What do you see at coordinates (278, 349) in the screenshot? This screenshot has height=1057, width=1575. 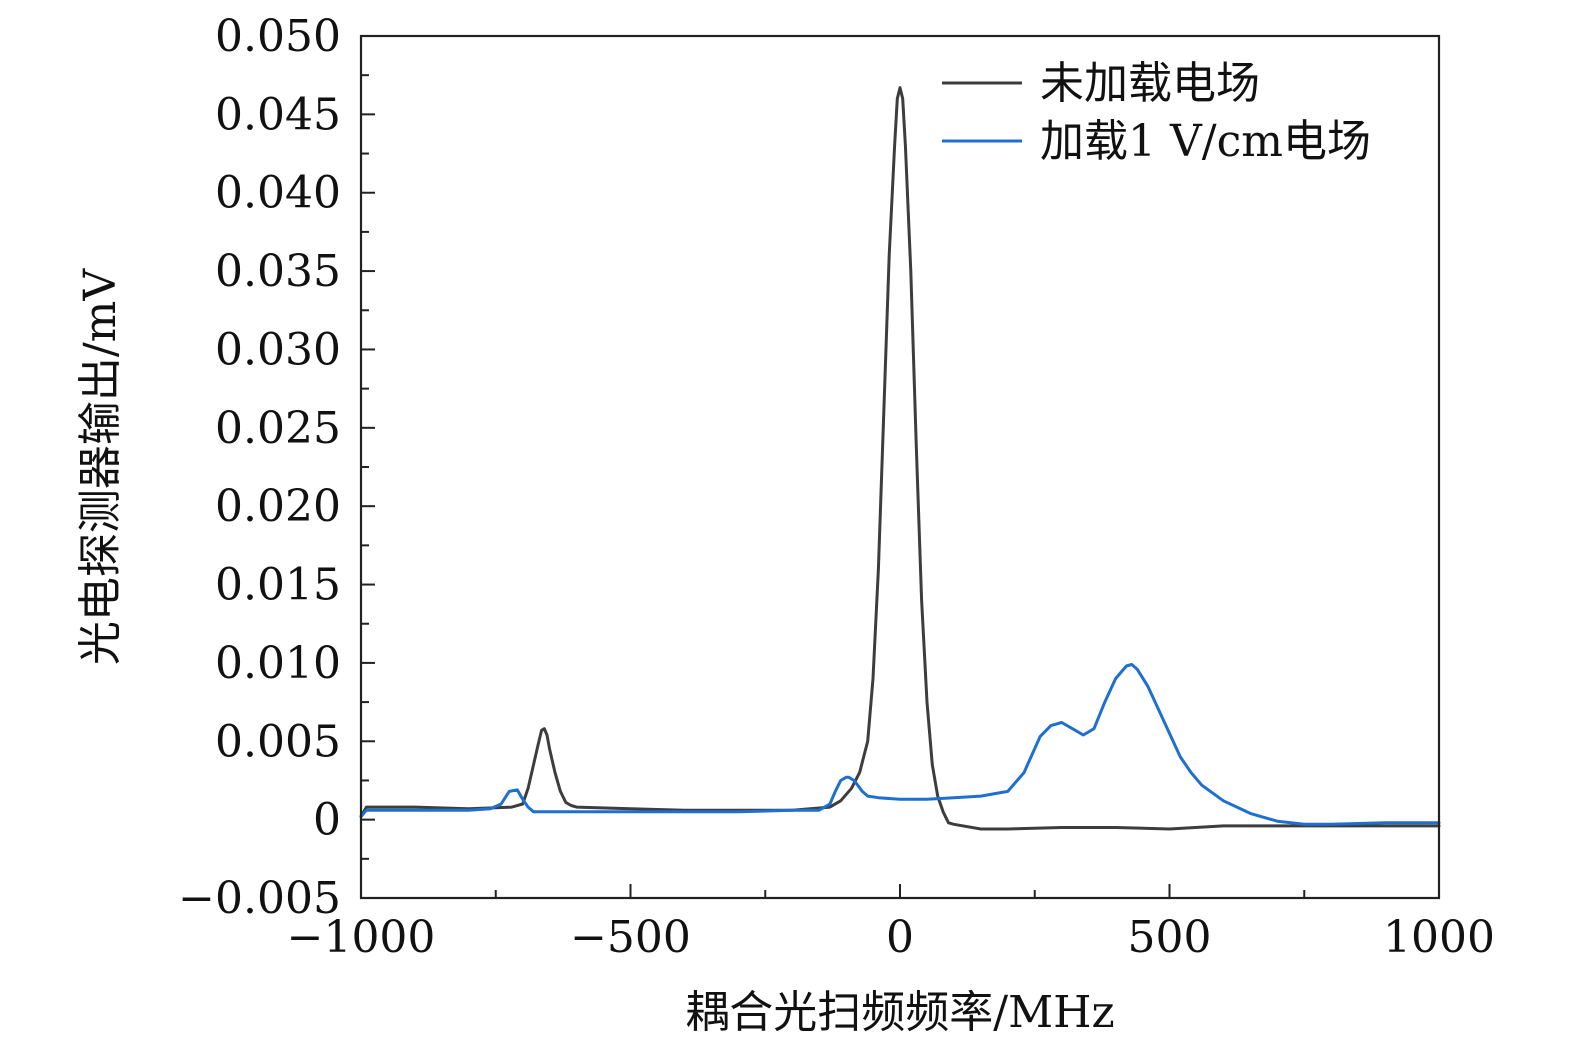 I see `y-tick-label: 0.030` at bounding box center [278, 349].